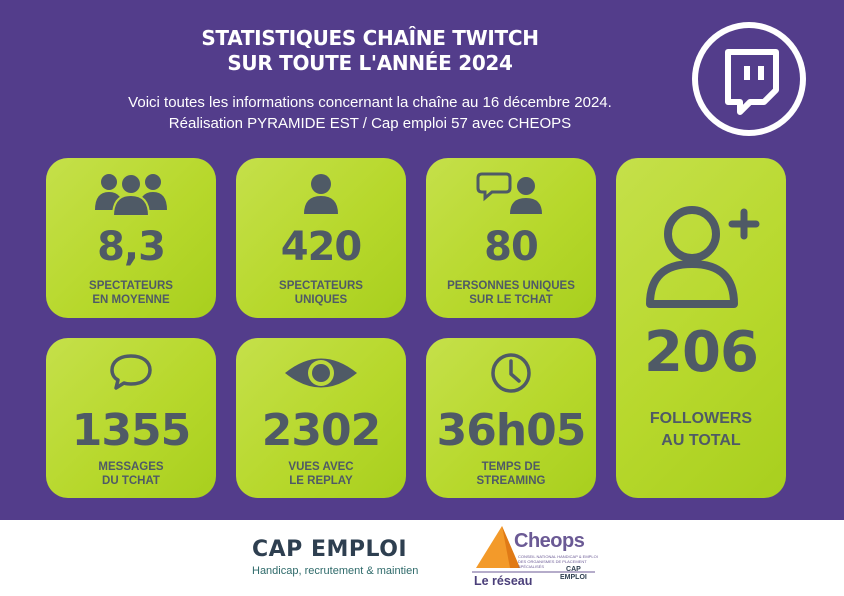 The width and height of the screenshot is (844, 596). What do you see at coordinates (701, 256) in the screenshot?
I see `add-user-icon` at bounding box center [701, 256].